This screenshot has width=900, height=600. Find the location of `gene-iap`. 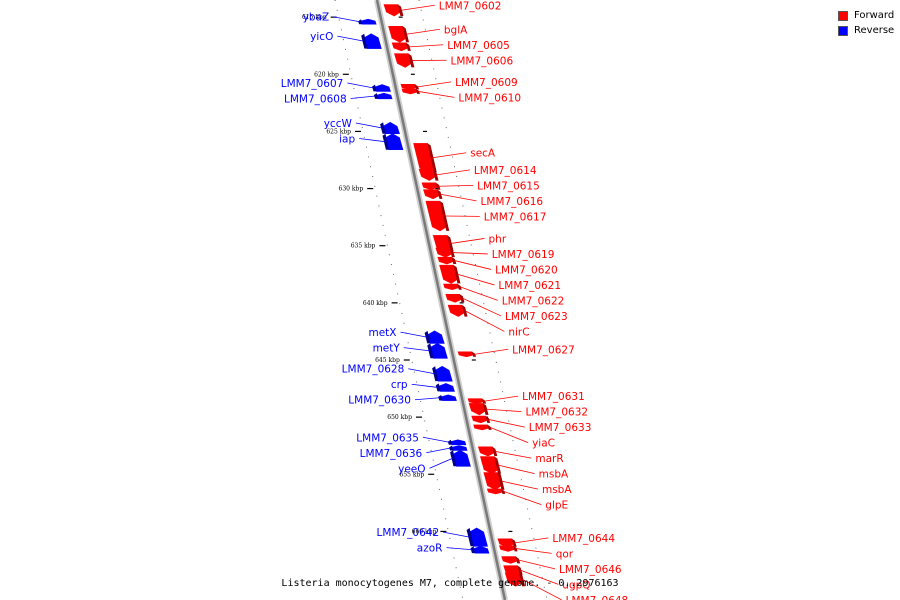

gene-iap is located at coordinates (394, 142).